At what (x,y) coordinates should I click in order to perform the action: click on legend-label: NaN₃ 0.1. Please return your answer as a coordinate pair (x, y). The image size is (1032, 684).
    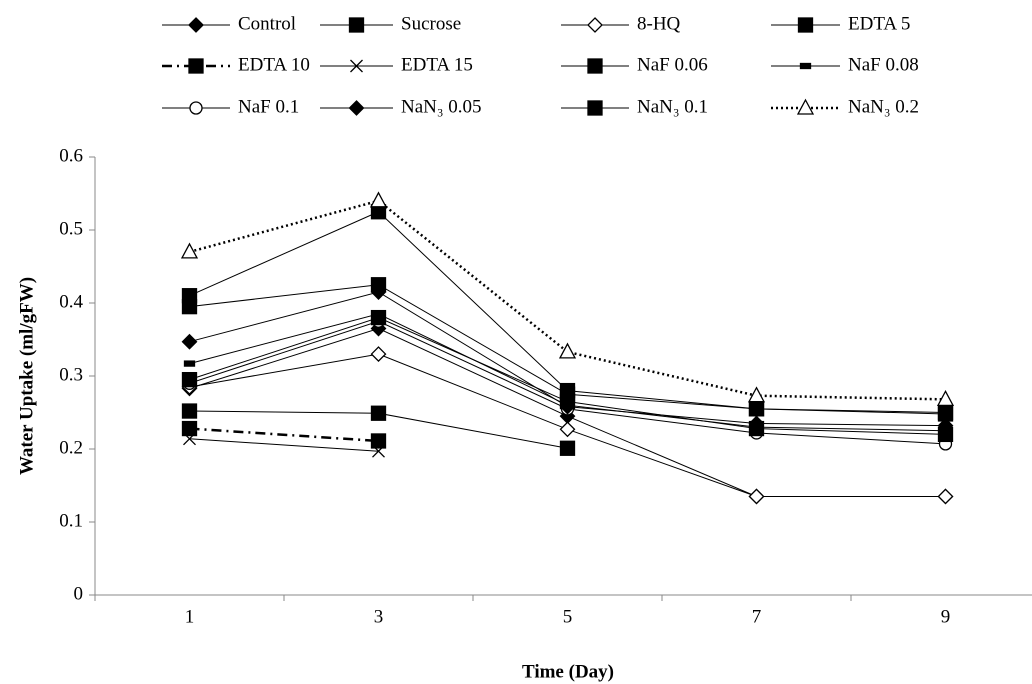
    Looking at the image, I should click on (672, 106).